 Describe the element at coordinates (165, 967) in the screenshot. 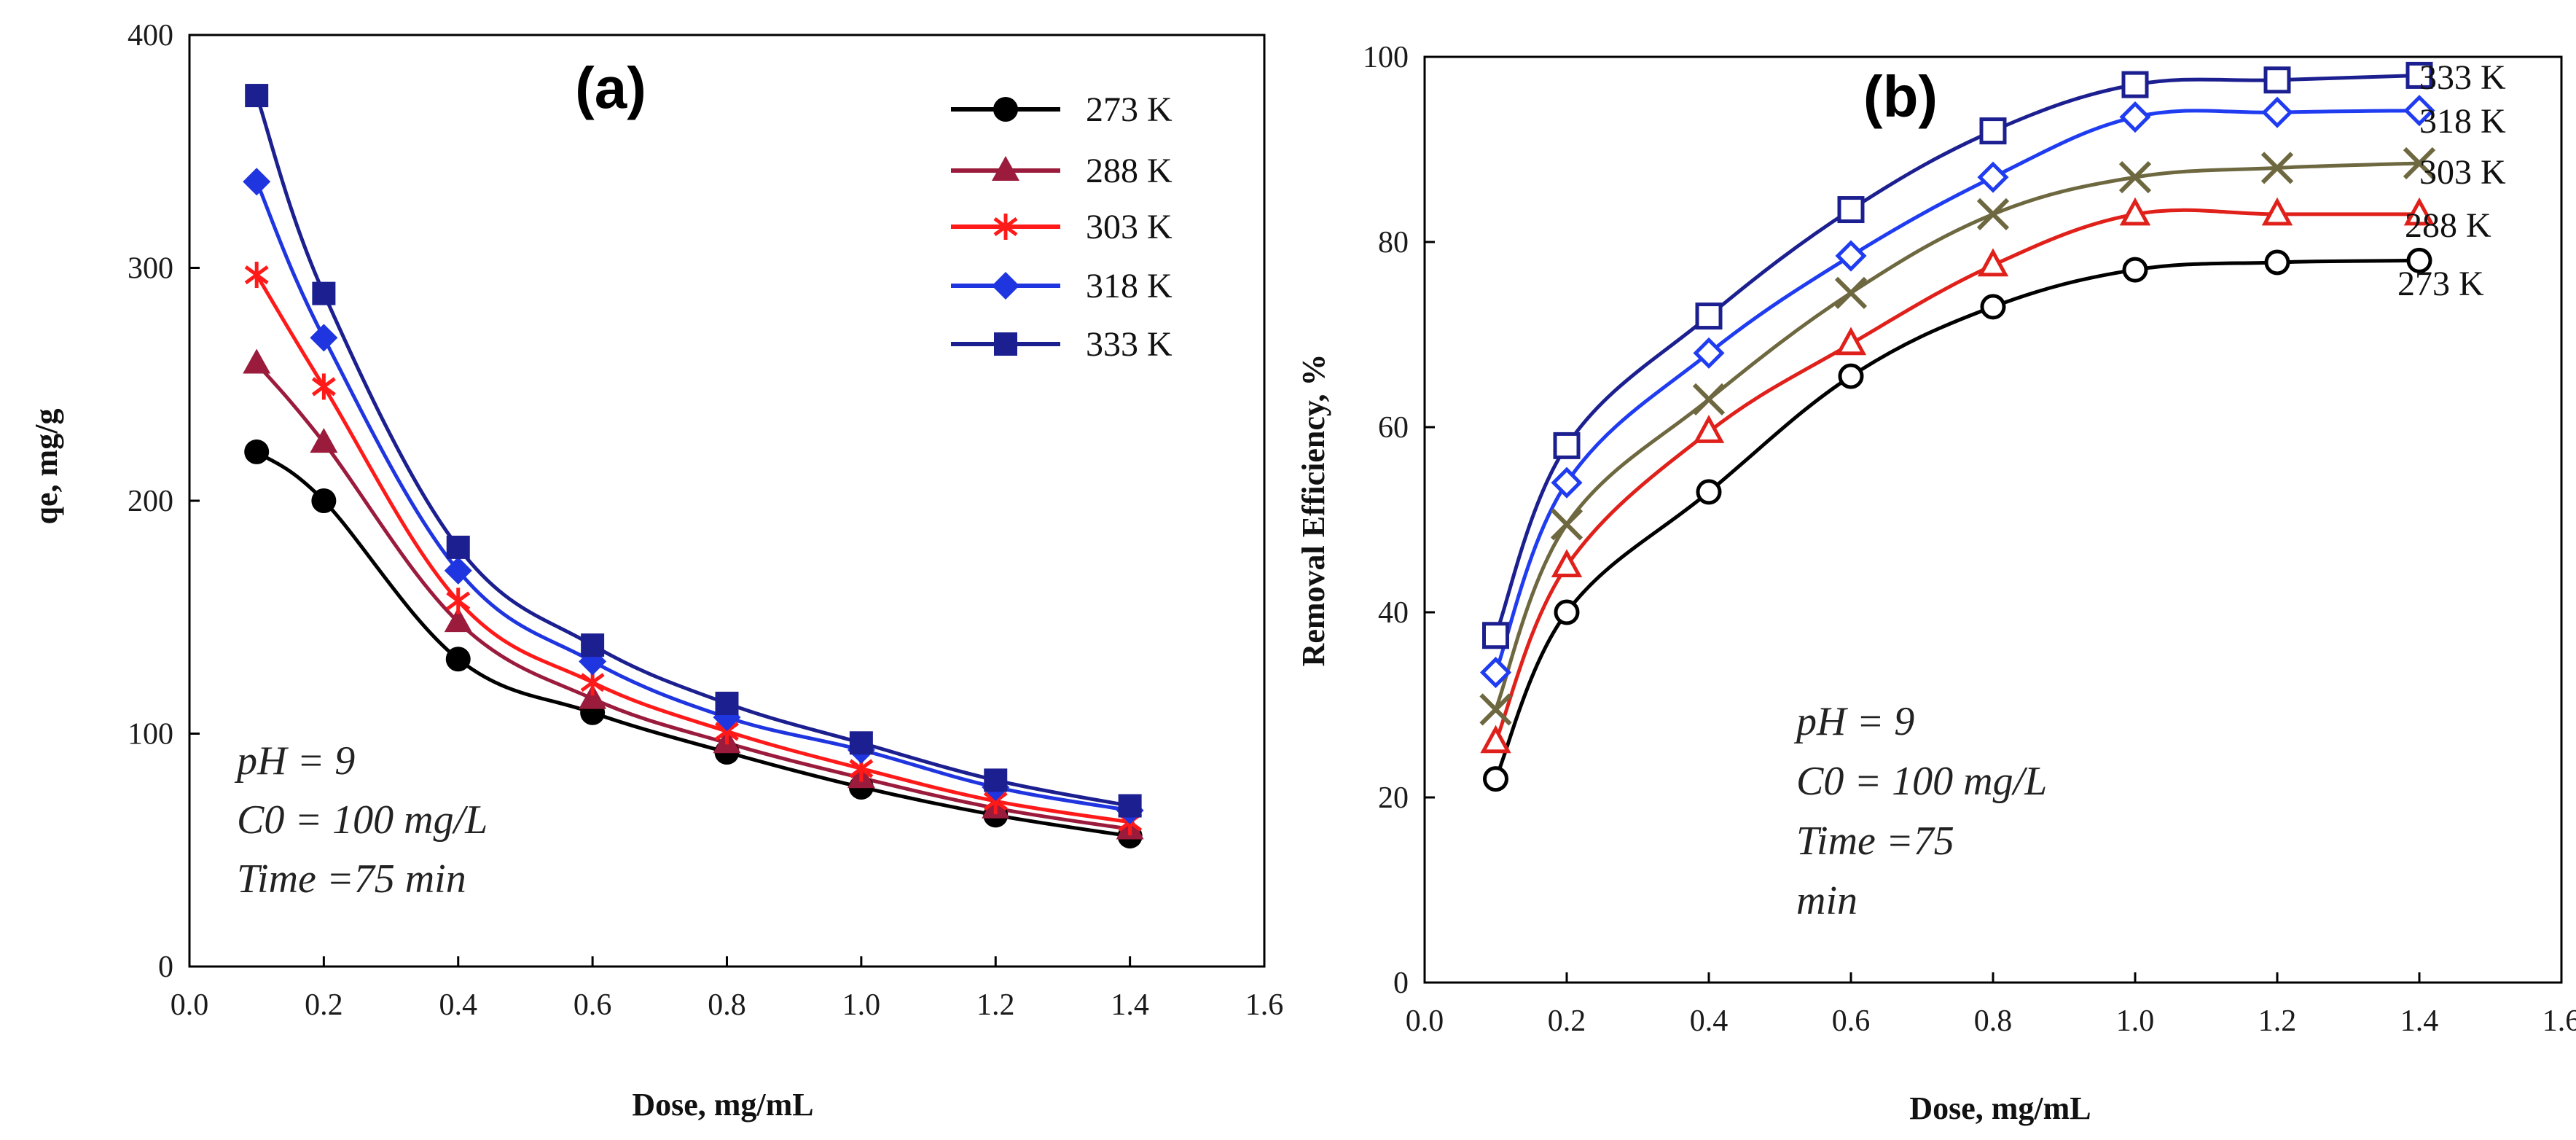

I see `y-tick-label: 0` at that location.